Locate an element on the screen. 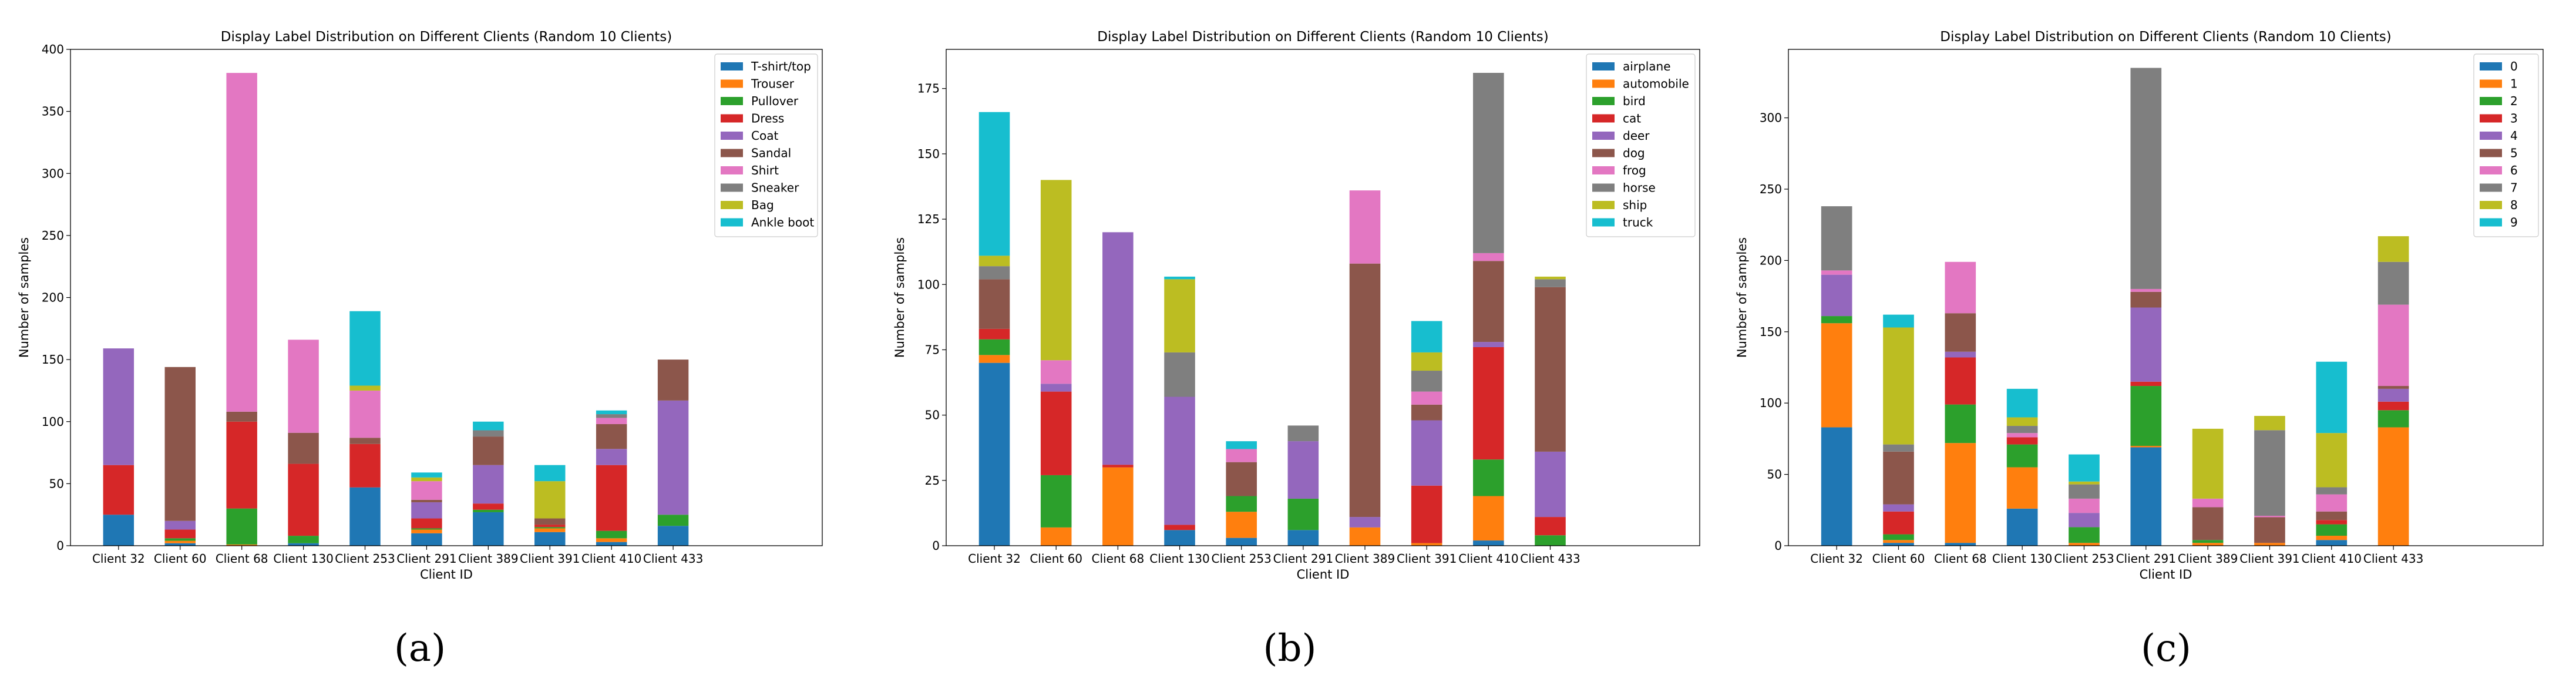 The height and width of the screenshot is (682, 2576). legend-label: Sneaker is located at coordinates (775, 188).